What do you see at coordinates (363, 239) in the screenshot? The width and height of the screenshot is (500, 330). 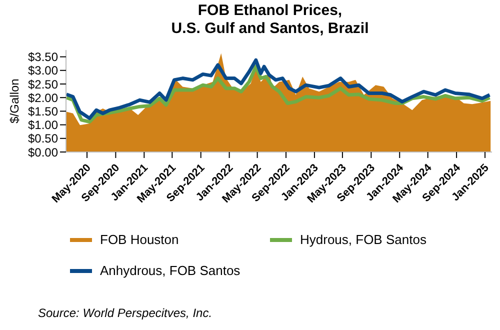 I see `legend-label: Hydrous, FOB Santos` at bounding box center [363, 239].